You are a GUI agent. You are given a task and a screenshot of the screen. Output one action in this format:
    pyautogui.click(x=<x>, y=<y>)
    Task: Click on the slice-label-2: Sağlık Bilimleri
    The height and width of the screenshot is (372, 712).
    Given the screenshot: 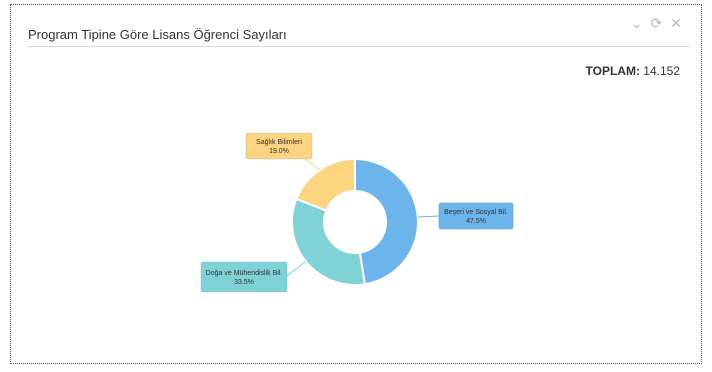 What is the action you would take?
    pyautogui.click(x=279, y=142)
    